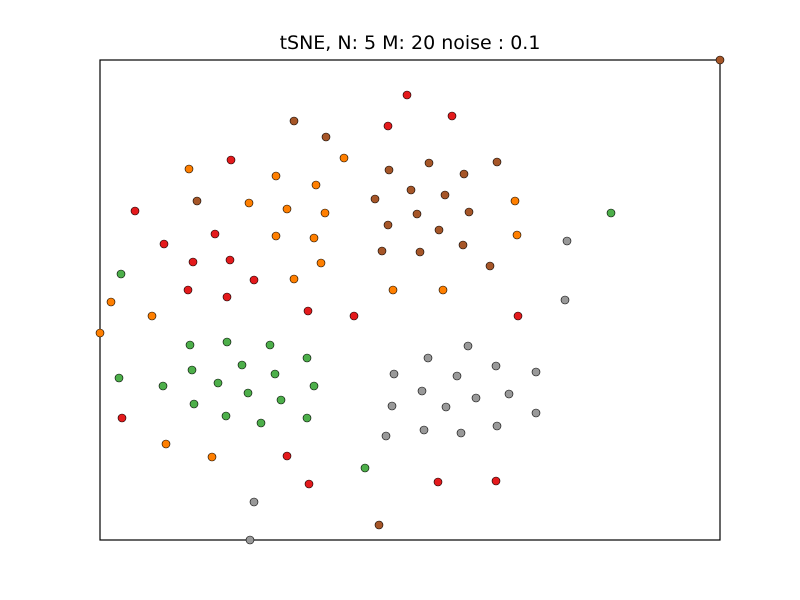  What do you see at coordinates (410, 43) in the screenshot?
I see `chart-title: tSNE, N: 5 M: 20 noise : 0.1` at bounding box center [410, 43].